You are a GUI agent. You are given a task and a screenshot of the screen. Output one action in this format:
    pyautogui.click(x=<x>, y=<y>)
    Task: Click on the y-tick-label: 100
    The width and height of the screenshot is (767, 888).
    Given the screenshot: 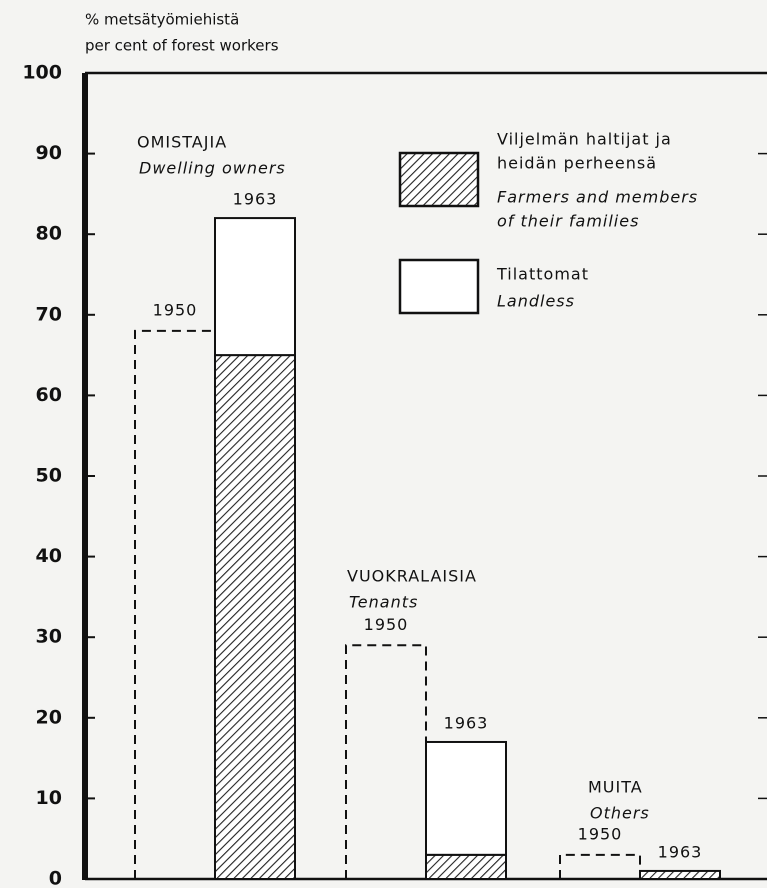 What is the action you would take?
    pyautogui.click(x=42, y=73)
    